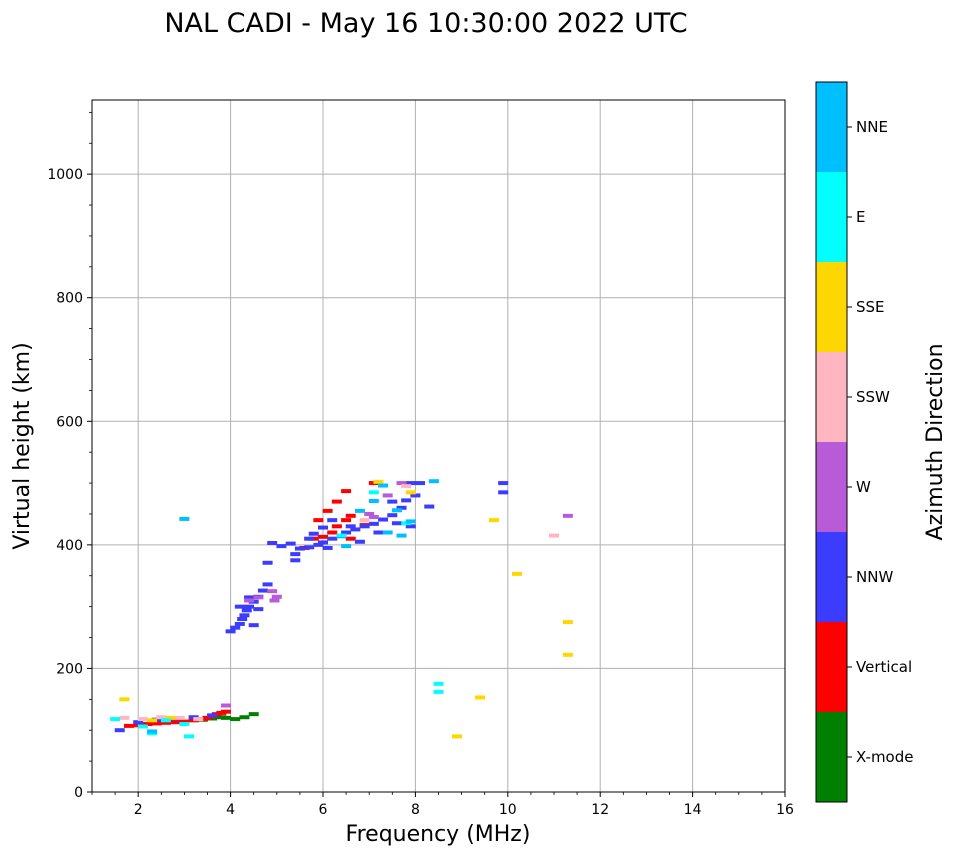 This screenshot has height=857, width=958. I want to click on x-tick-label: 16, so click(785, 810).